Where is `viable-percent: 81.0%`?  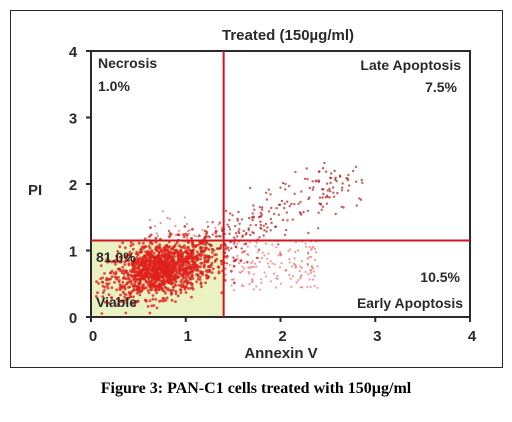 viable-percent: 81.0% is located at coordinates (116, 257).